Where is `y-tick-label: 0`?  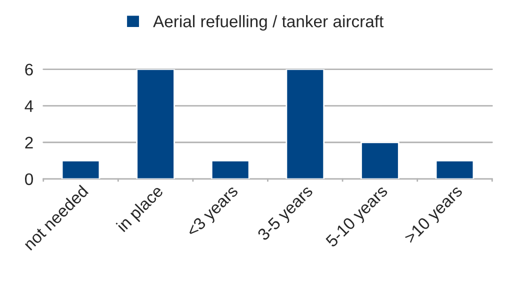 y-tick-label: 0 is located at coordinates (29, 179).